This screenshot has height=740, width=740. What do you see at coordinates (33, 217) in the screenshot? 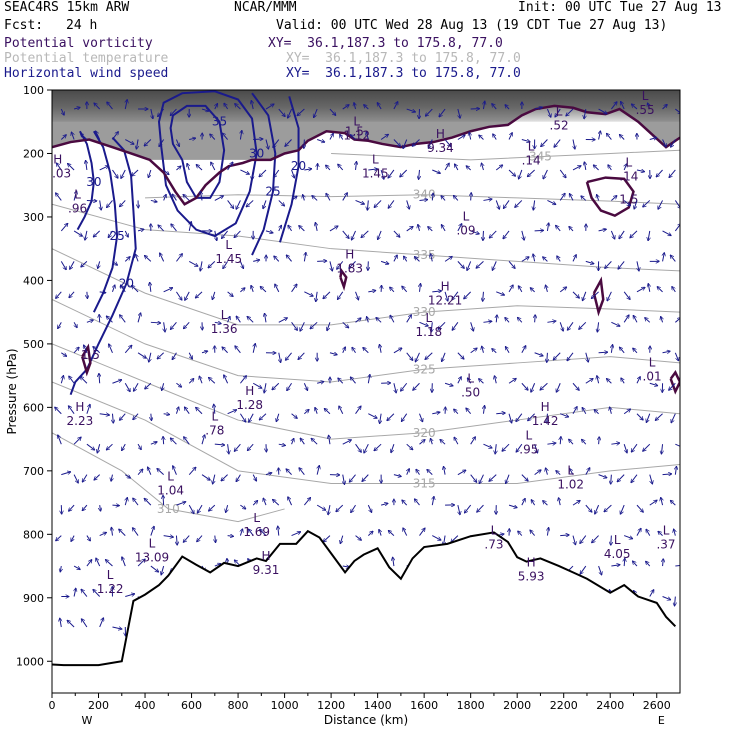
I see `y-tick-label: 300` at bounding box center [33, 217].